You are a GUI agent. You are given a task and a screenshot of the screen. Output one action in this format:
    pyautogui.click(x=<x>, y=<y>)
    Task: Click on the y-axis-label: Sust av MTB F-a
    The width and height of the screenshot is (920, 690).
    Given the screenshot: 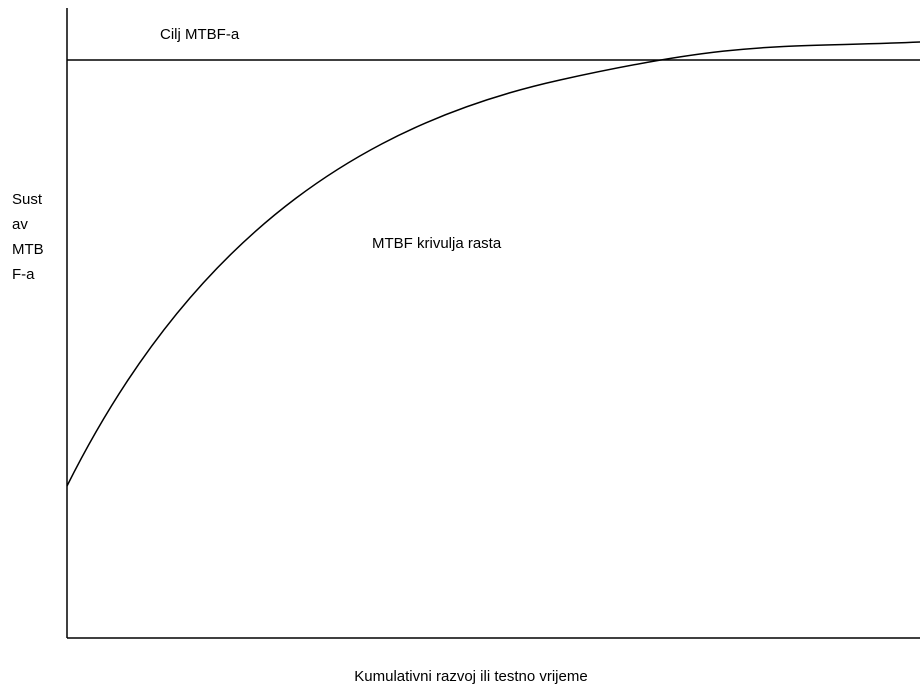 What is the action you would take?
    pyautogui.click(x=28, y=237)
    